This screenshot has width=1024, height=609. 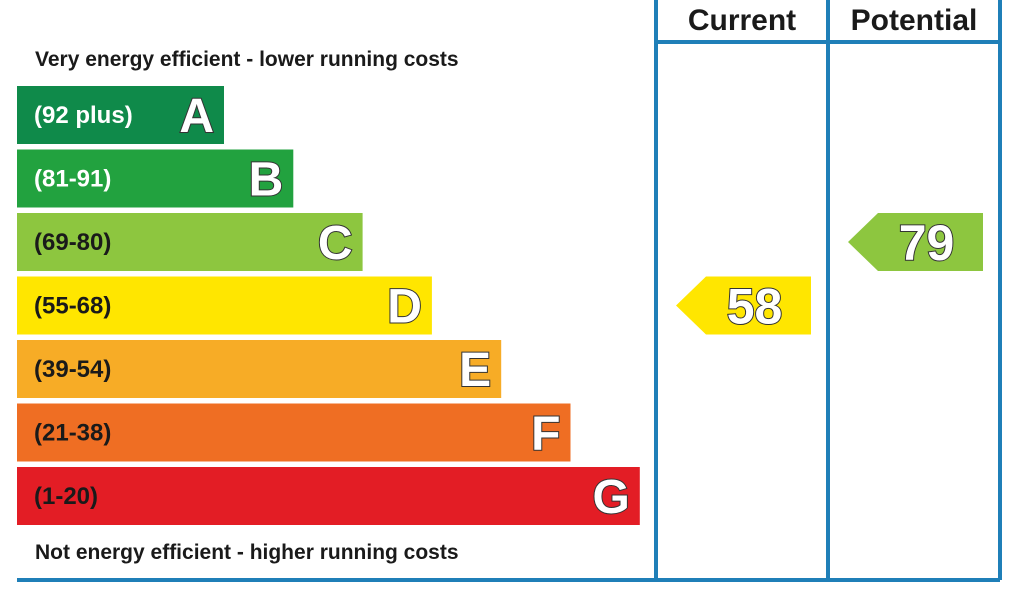 What do you see at coordinates (914, 20) in the screenshot?
I see `header-potential: Potential` at bounding box center [914, 20].